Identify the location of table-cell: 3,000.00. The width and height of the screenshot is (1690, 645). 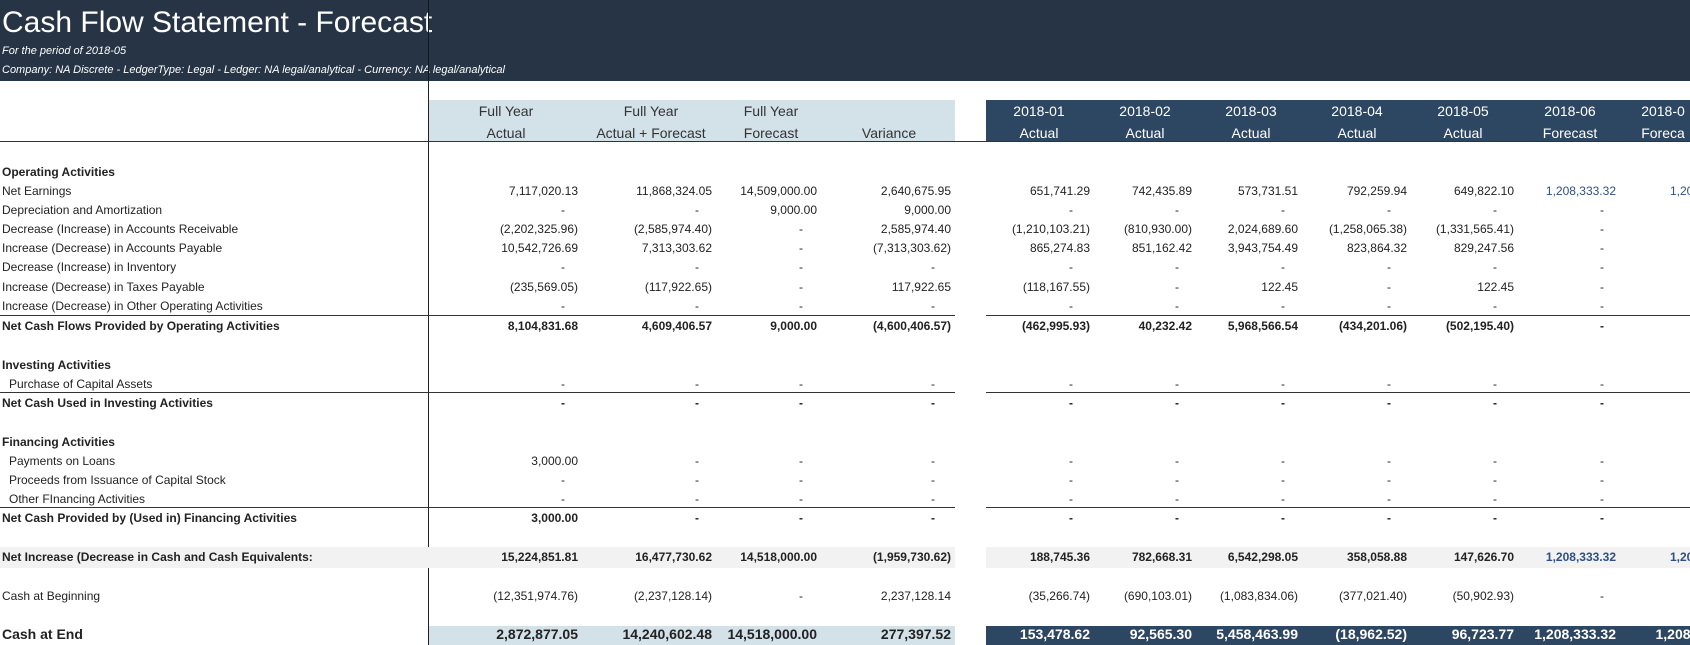
(554, 461).